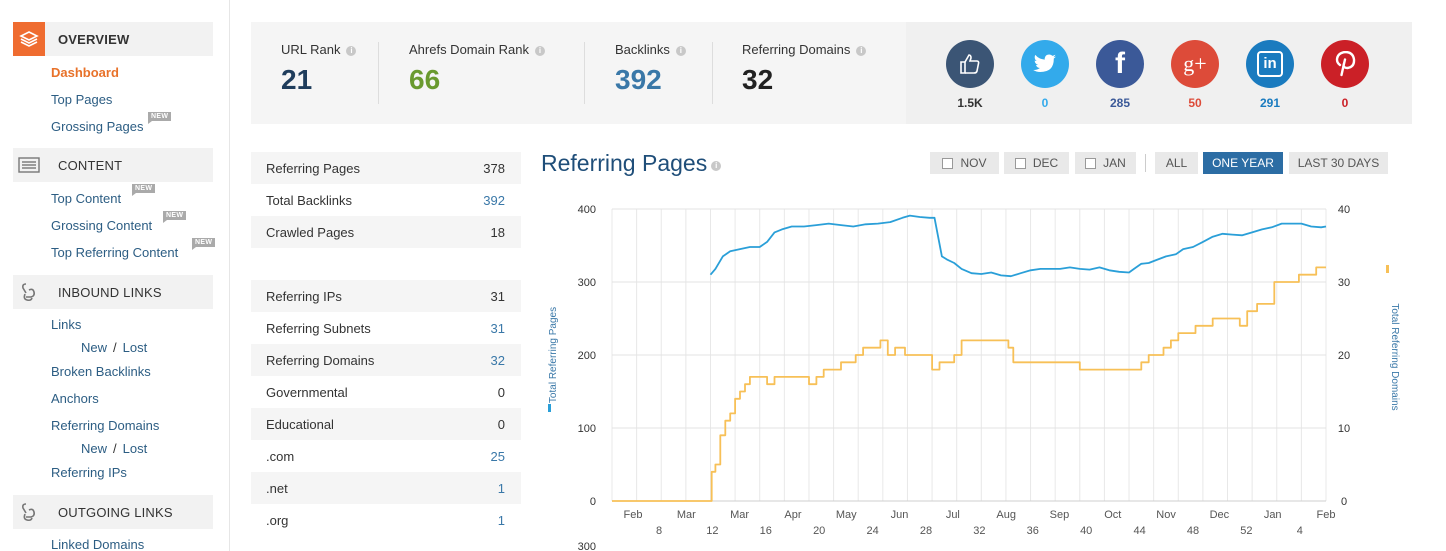  Describe the element at coordinates (497, 456) in the screenshot. I see `stats-value: 25` at that location.